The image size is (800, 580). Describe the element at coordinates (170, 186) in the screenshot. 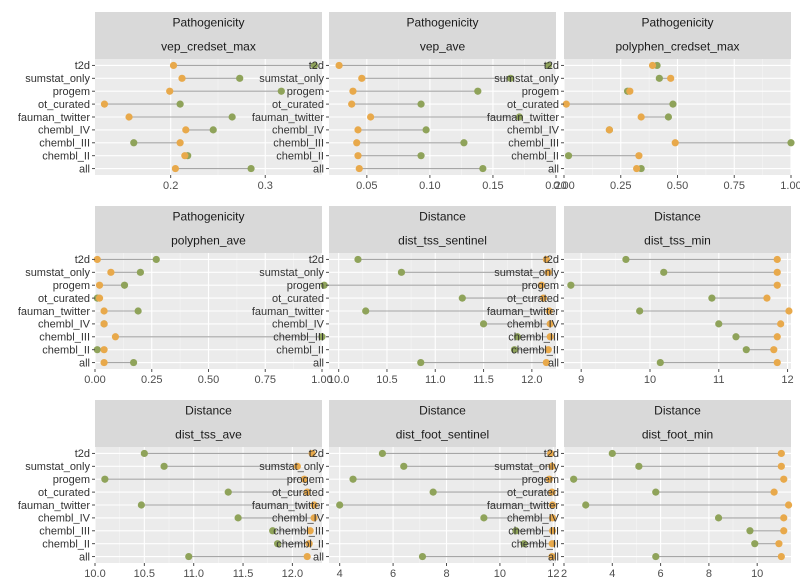

I see `x-tick-label: 0.2` at that location.